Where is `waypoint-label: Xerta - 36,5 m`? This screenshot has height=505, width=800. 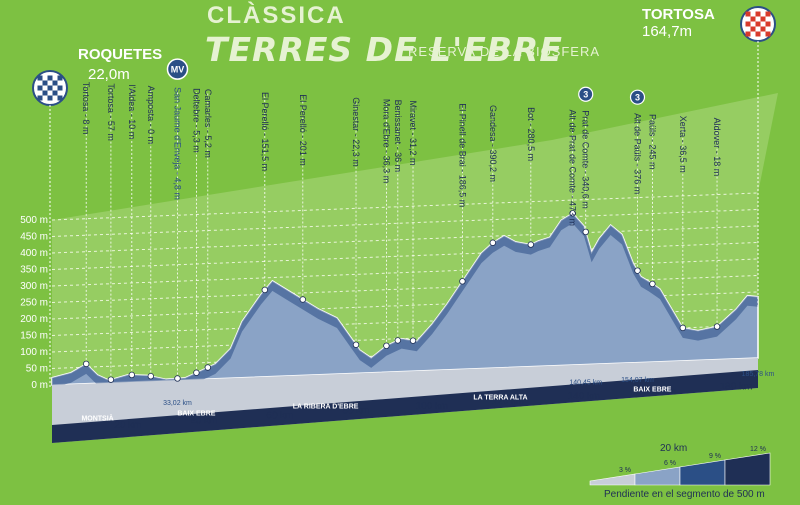 waypoint-label: Xerta - 36,5 m is located at coordinates (683, 144).